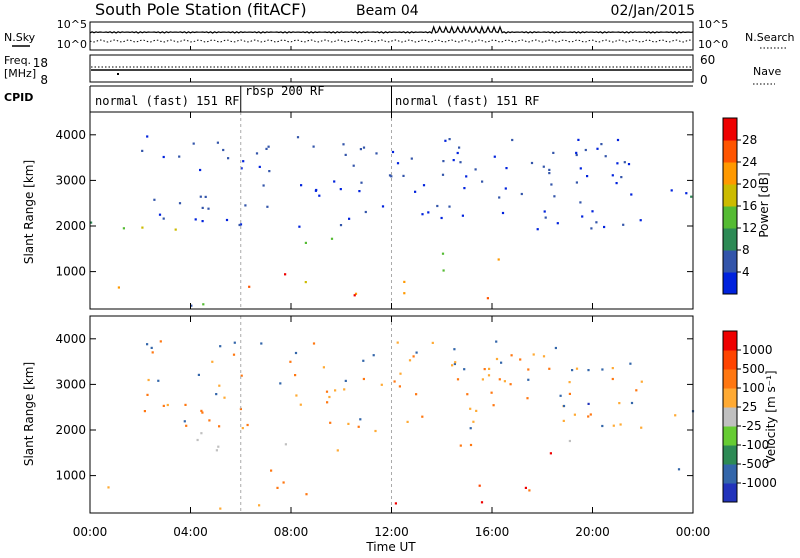  I want to click on y-tick-label: 3000, so click(70, 180).